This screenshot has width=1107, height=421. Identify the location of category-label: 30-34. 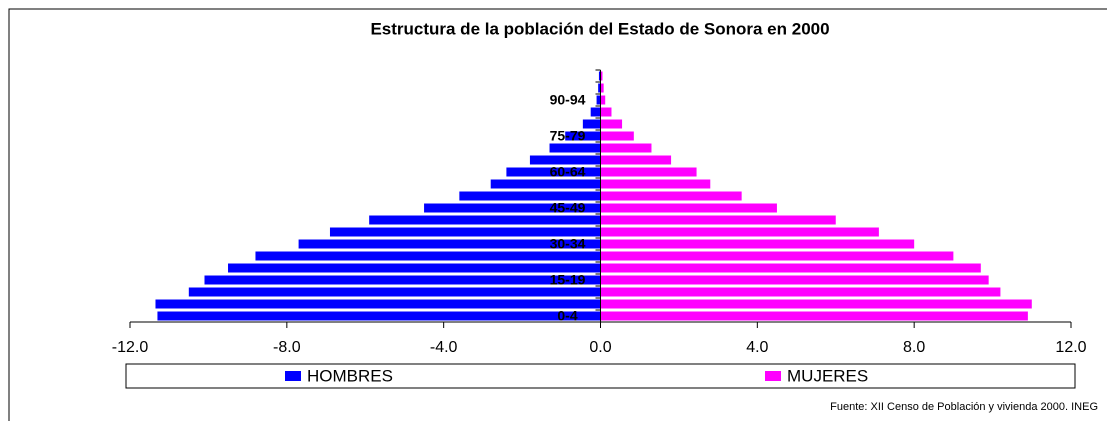
(568, 244).